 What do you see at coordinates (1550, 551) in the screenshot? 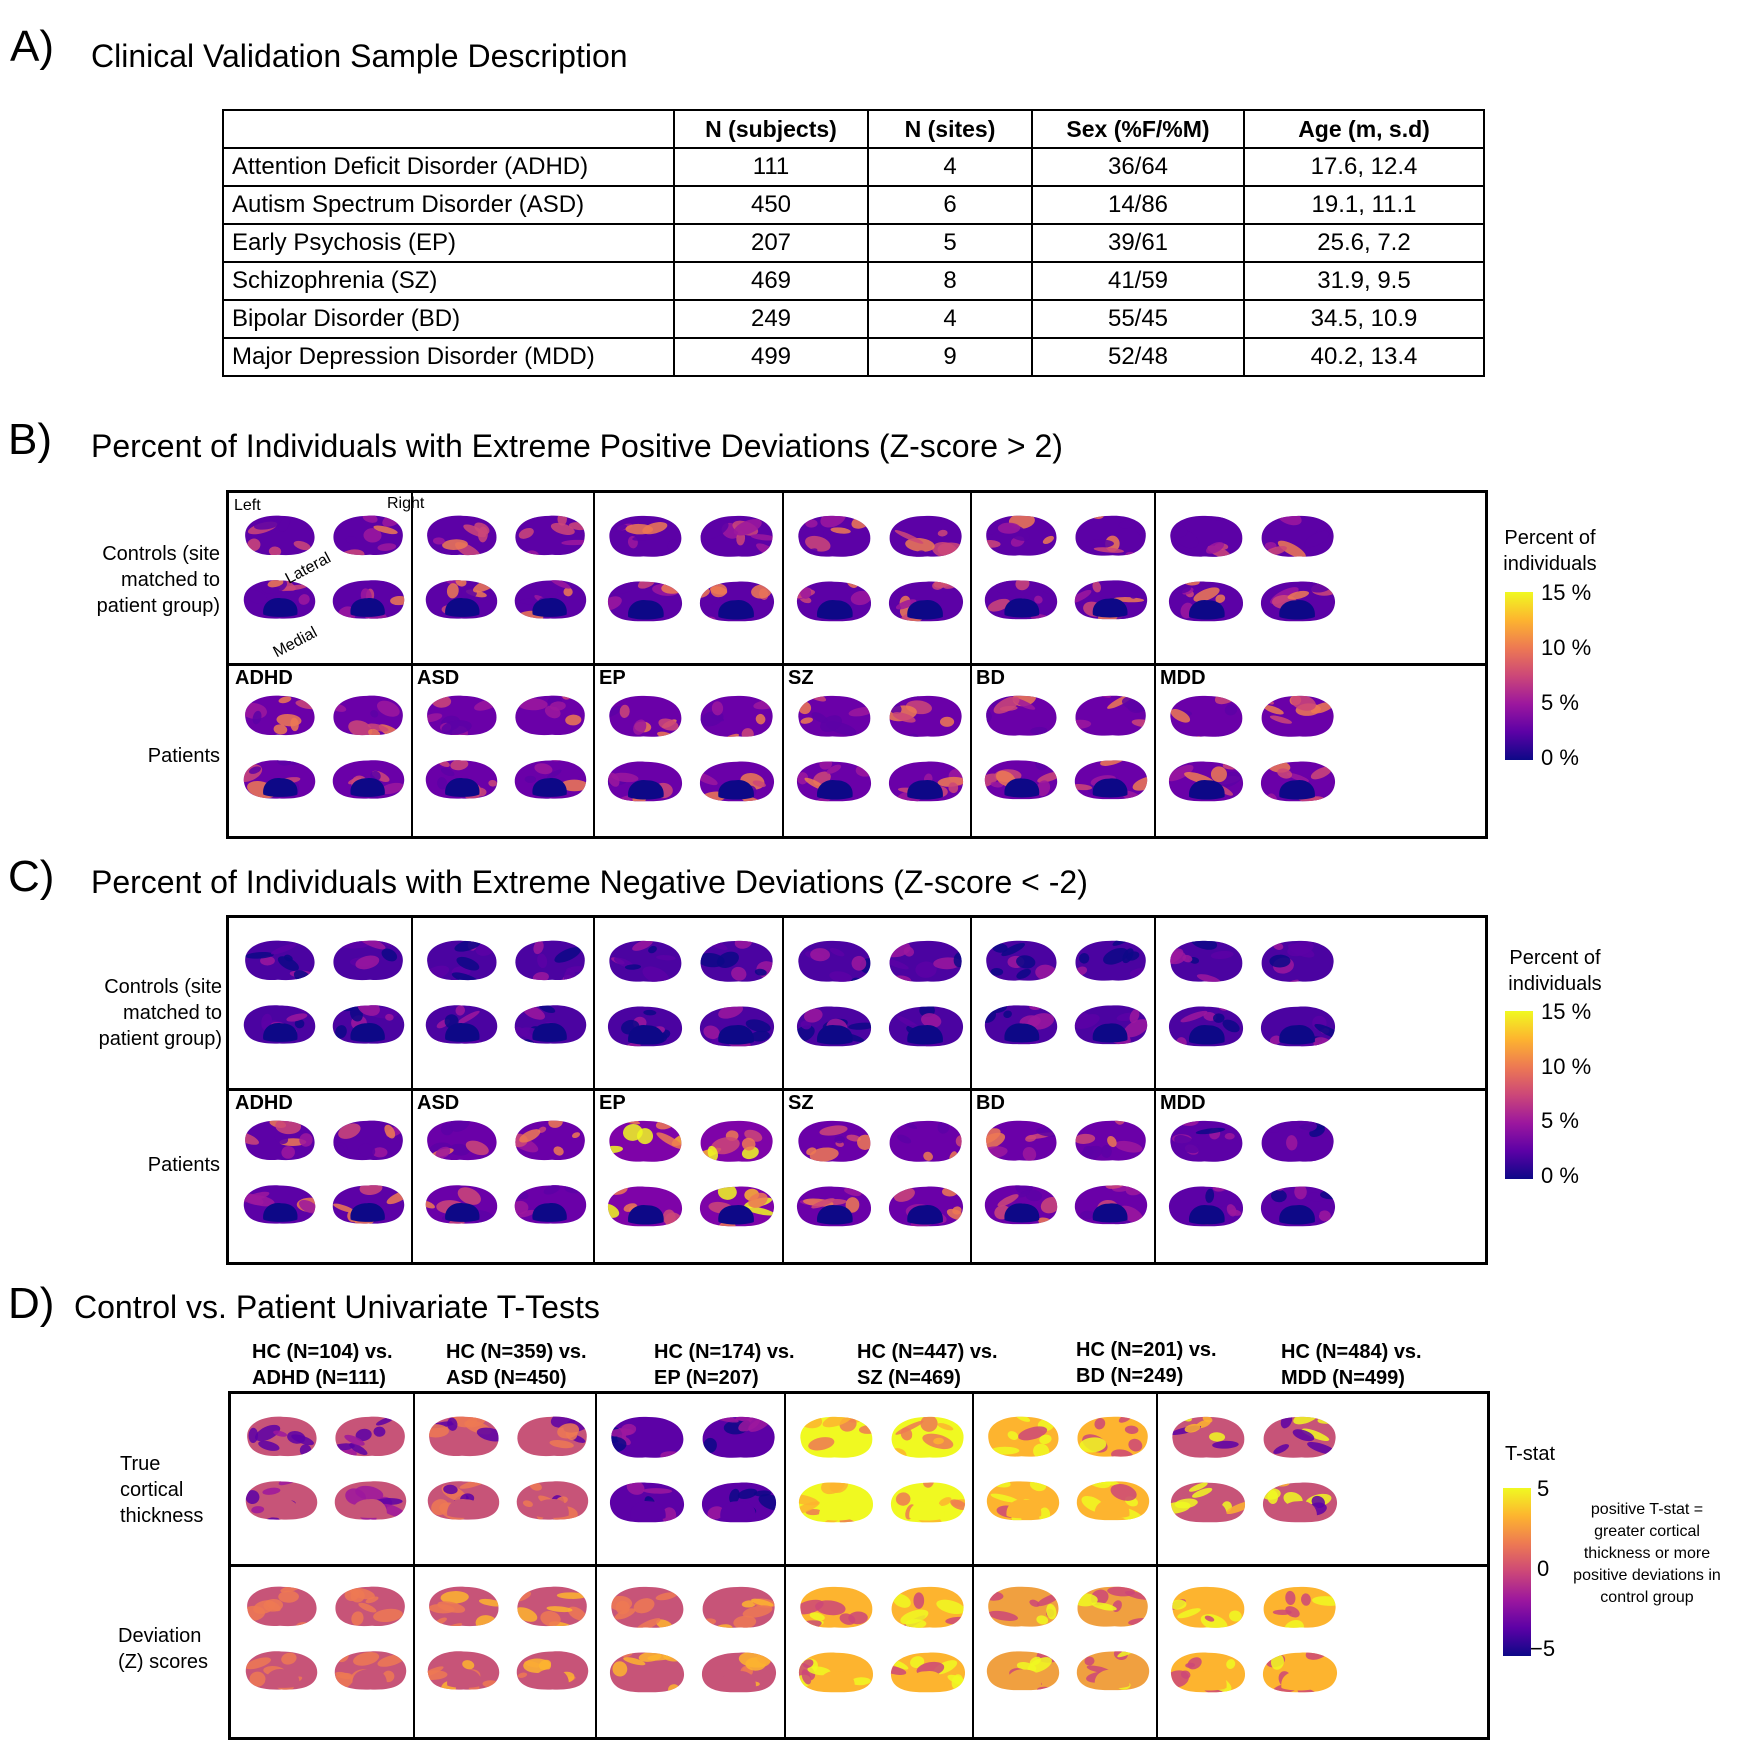
I see `panel-b-colorbar-title: Percent of individuals` at bounding box center [1550, 551].